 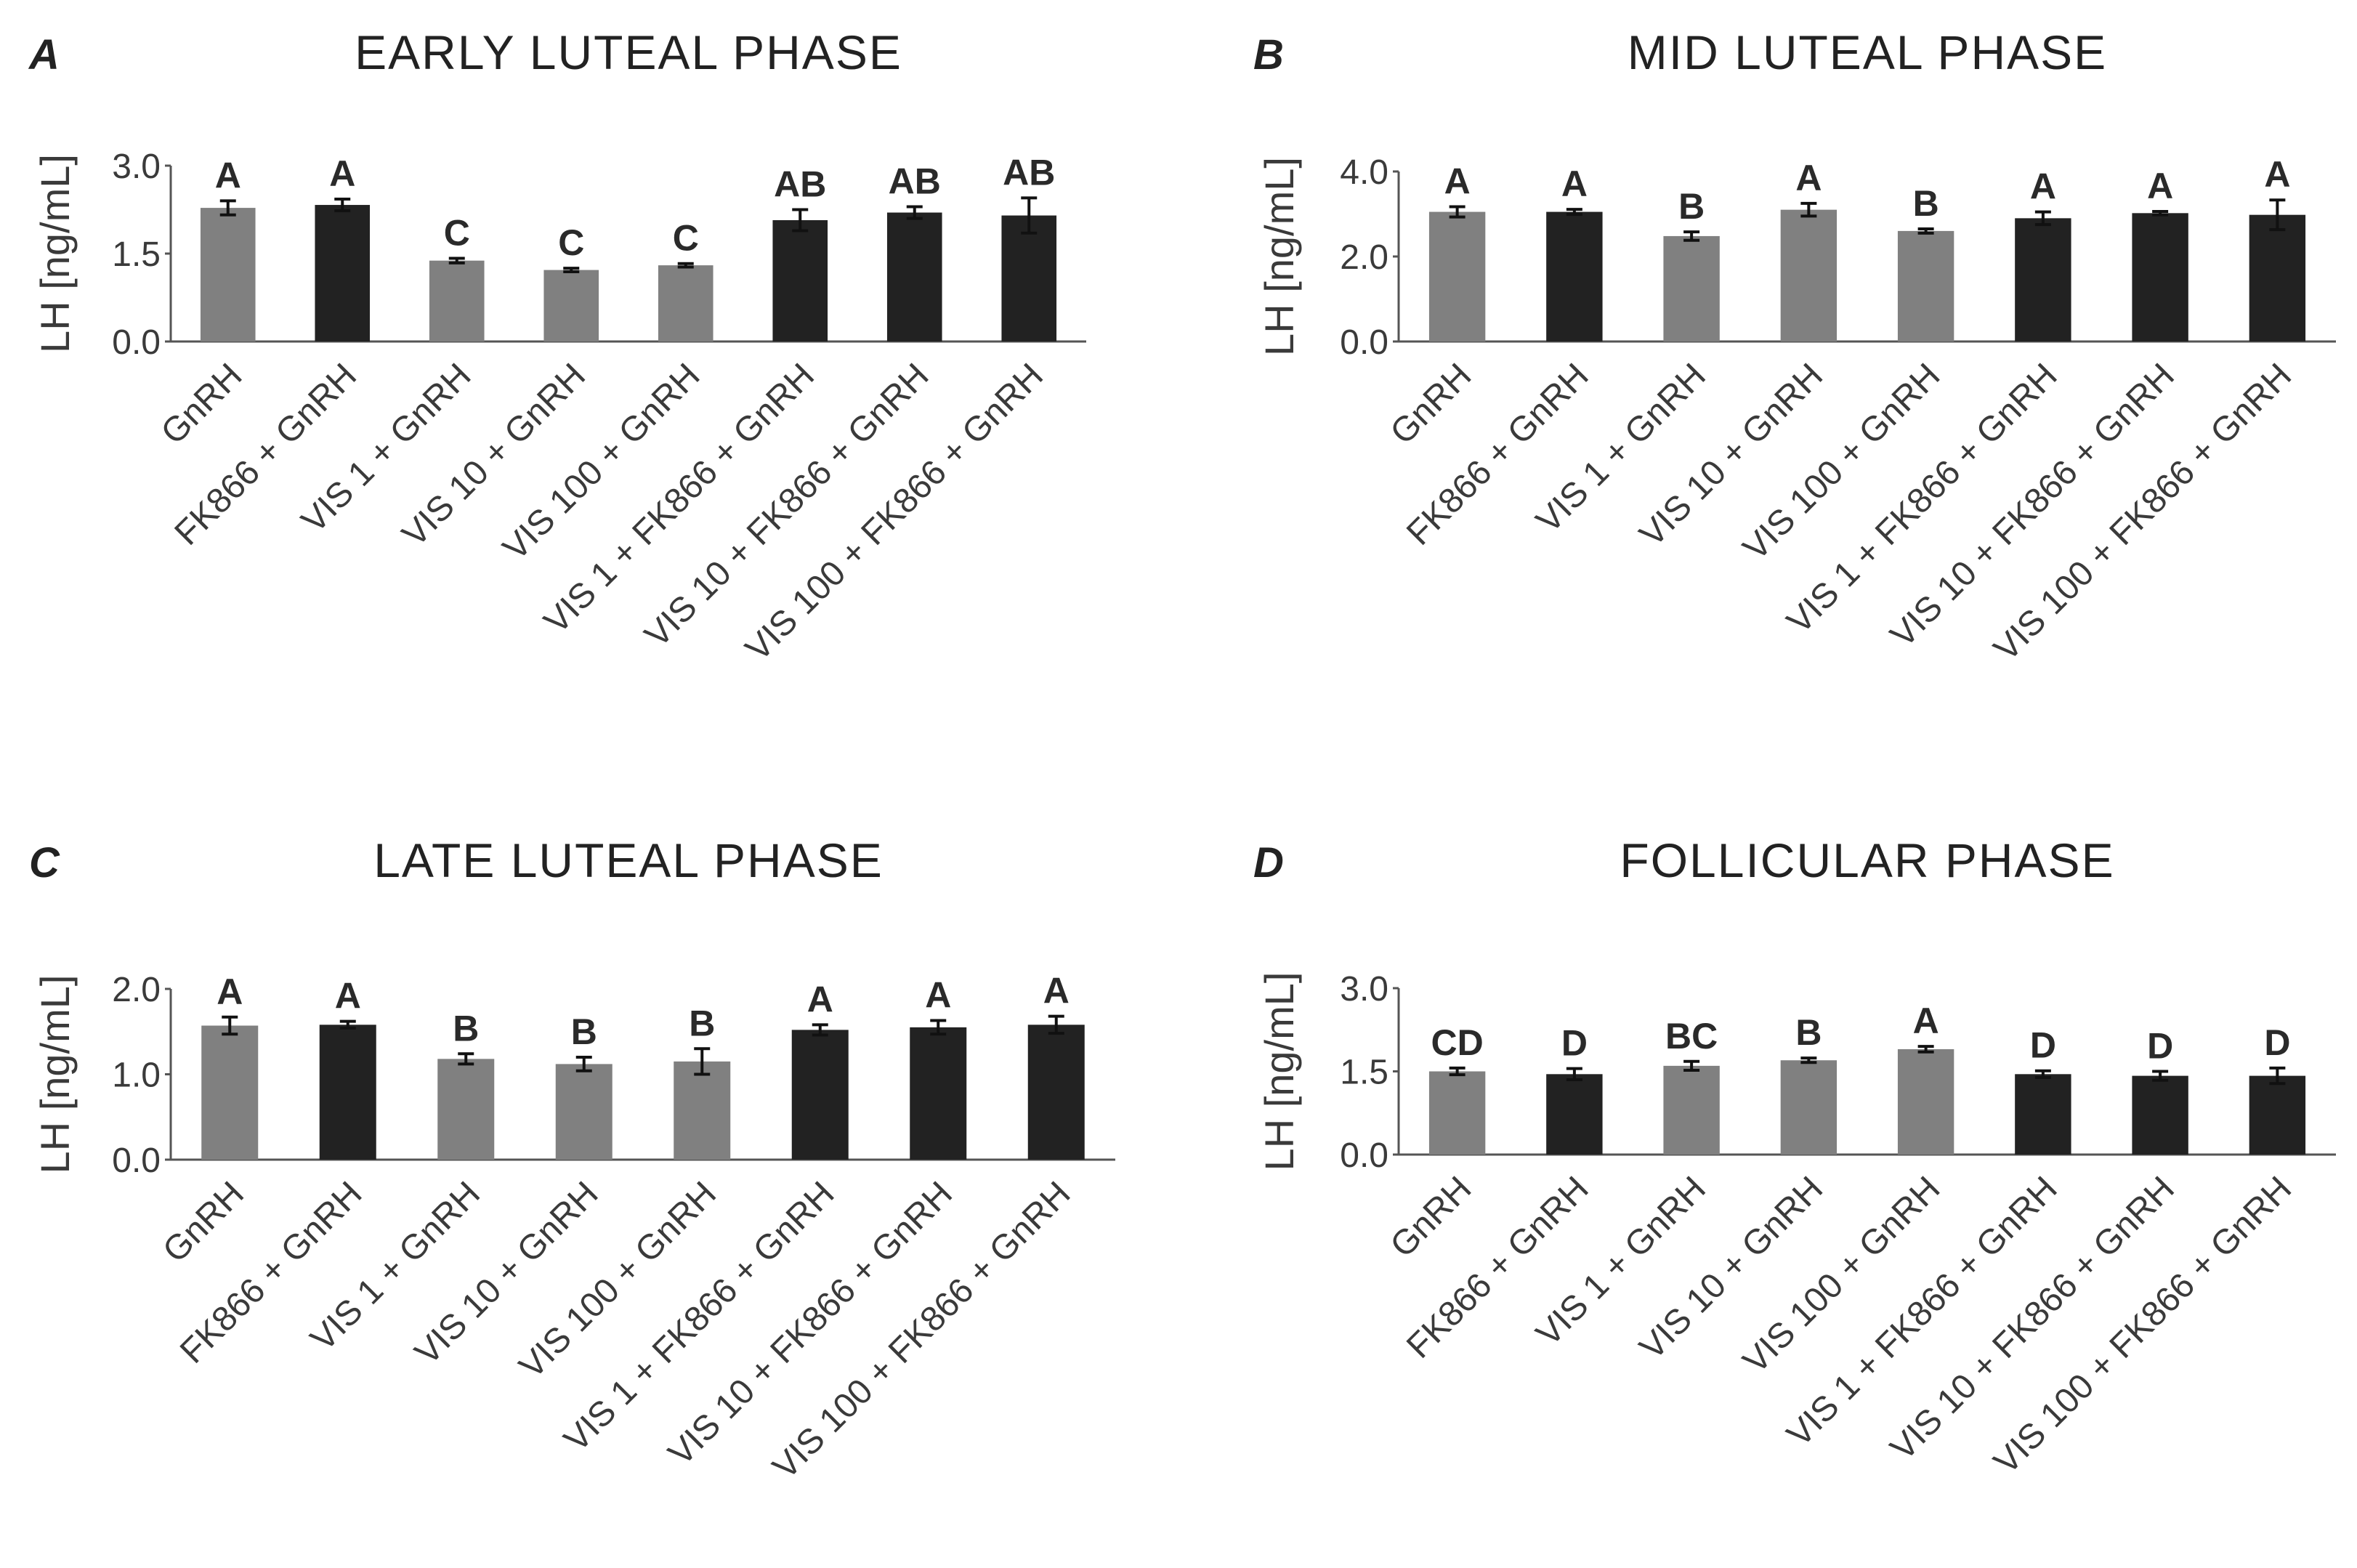 What do you see at coordinates (44, 862) in the screenshot?
I see `panel-letter: C` at bounding box center [44, 862].